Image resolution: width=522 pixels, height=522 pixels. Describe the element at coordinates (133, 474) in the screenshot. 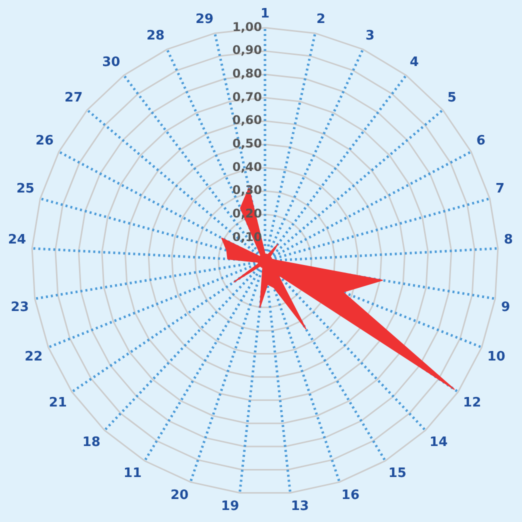

I see `spoke-label: 11` at that location.